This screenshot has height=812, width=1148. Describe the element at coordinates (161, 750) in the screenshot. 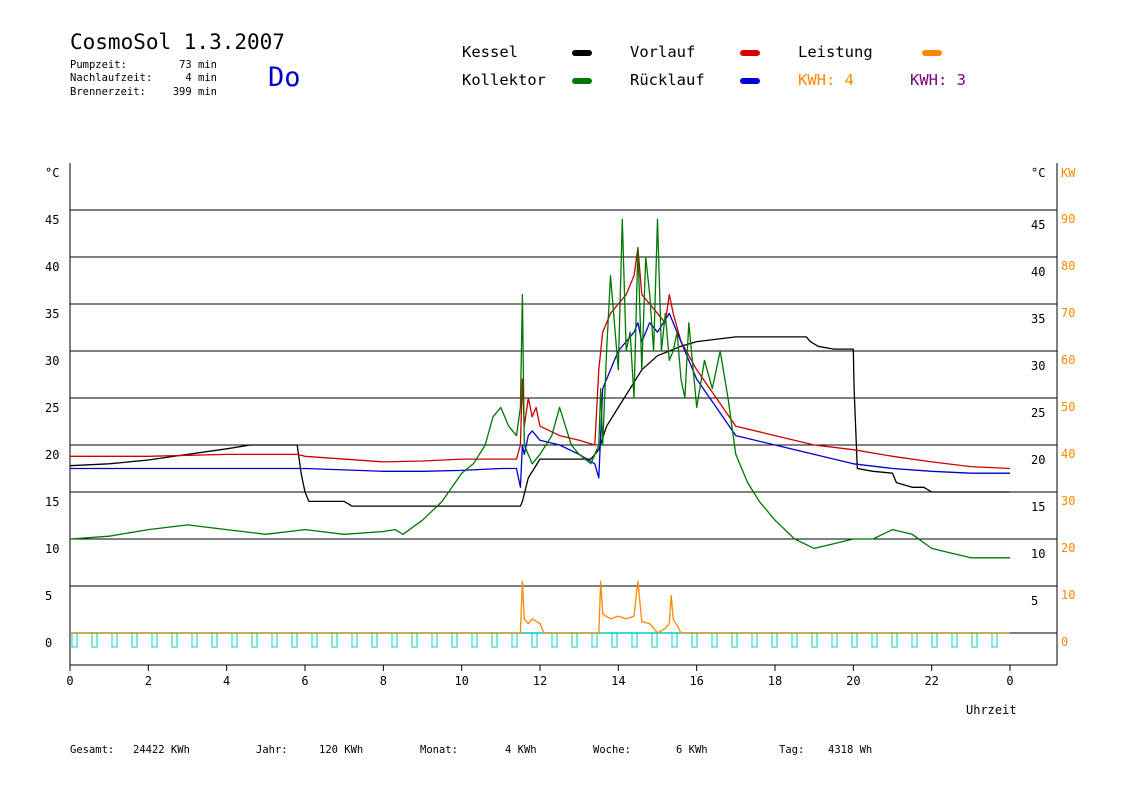

I see `gesamt-value: 24422 KWh` at that location.